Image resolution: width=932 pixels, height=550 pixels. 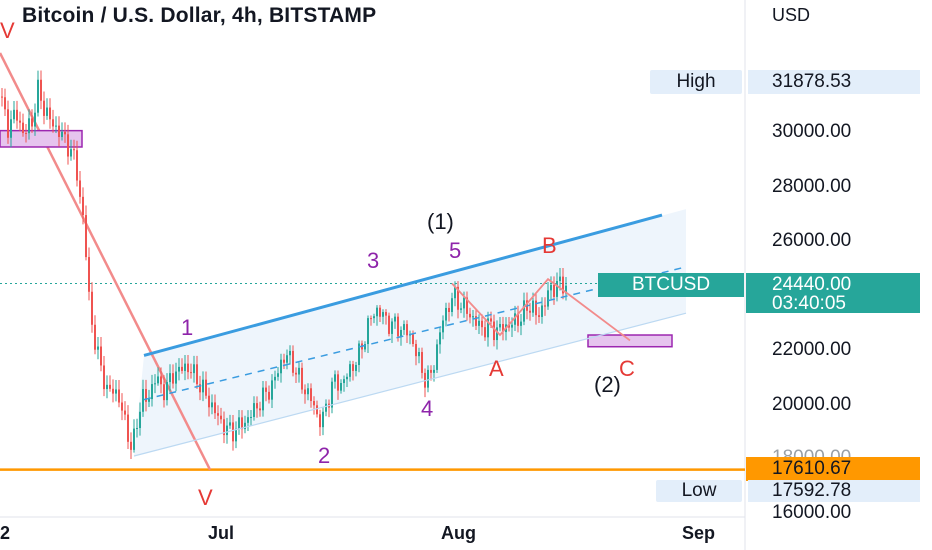 What do you see at coordinates (812, 349) in the screenshot?
I see `price-tick-22000: 22000.00` at bounding box center [812, 349].